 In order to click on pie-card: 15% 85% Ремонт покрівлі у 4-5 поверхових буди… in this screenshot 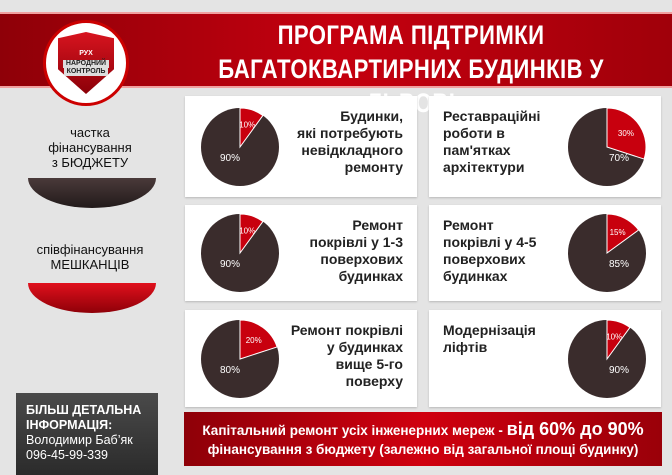, I will do `click(545, 253)`.